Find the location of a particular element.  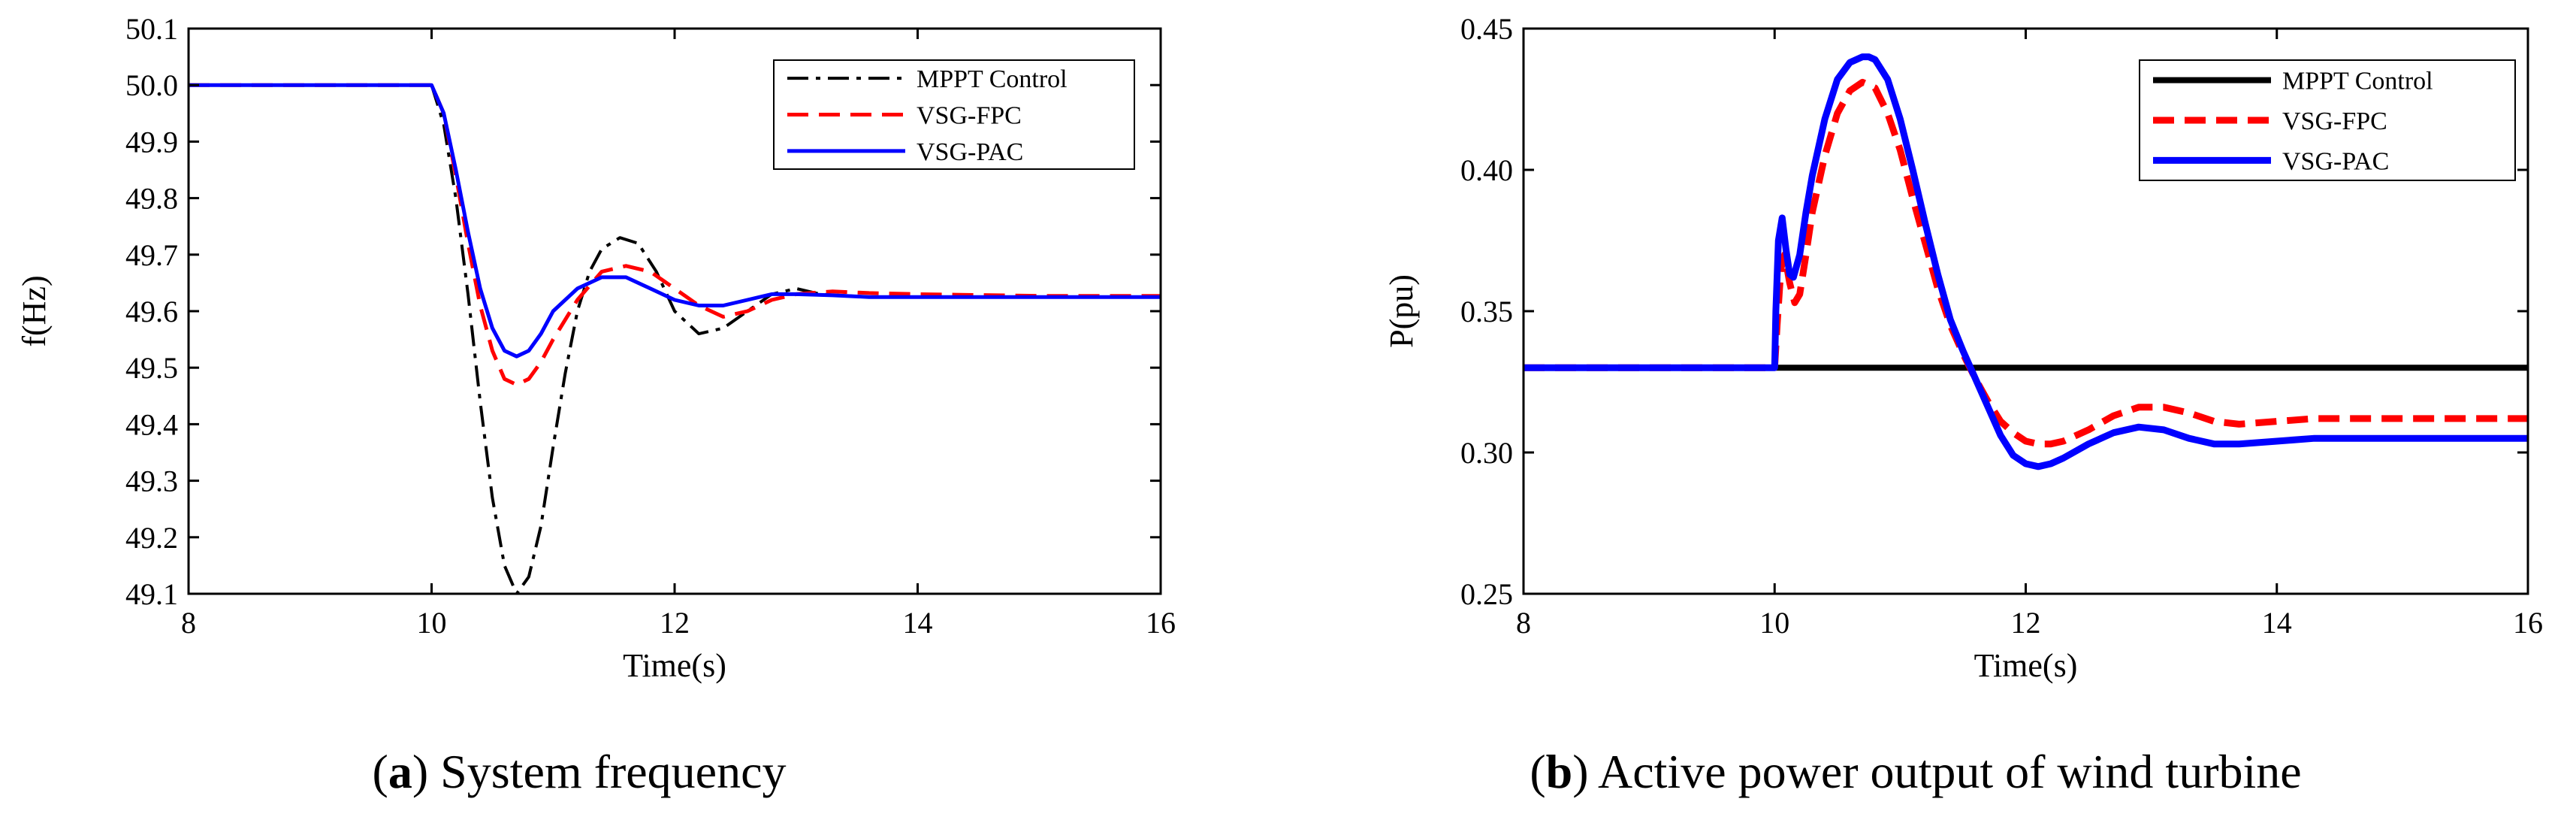

y-tick-label: 0.30 is located at coordinates (1486, 453).